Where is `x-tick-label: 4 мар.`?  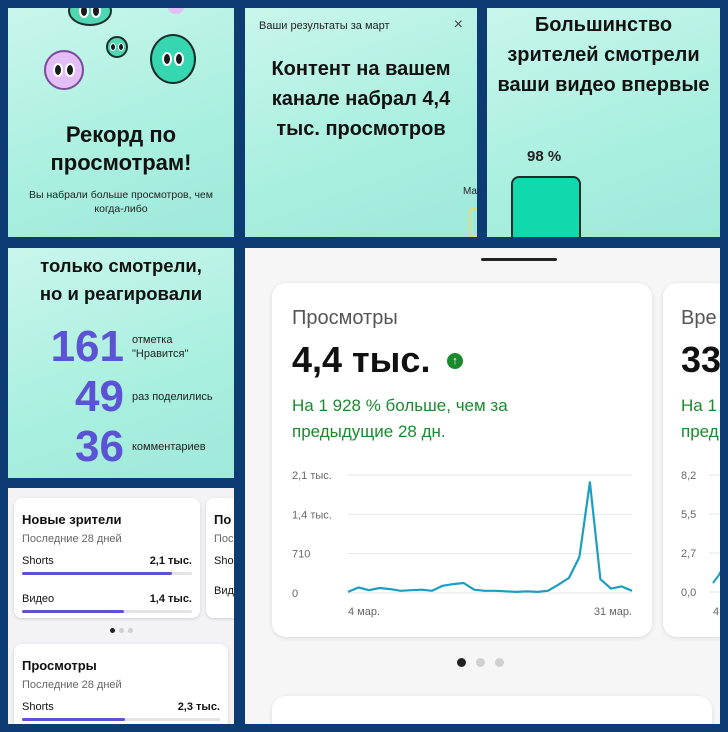 x-tick-label: 4 мар. is located at coordinates (364, 612).